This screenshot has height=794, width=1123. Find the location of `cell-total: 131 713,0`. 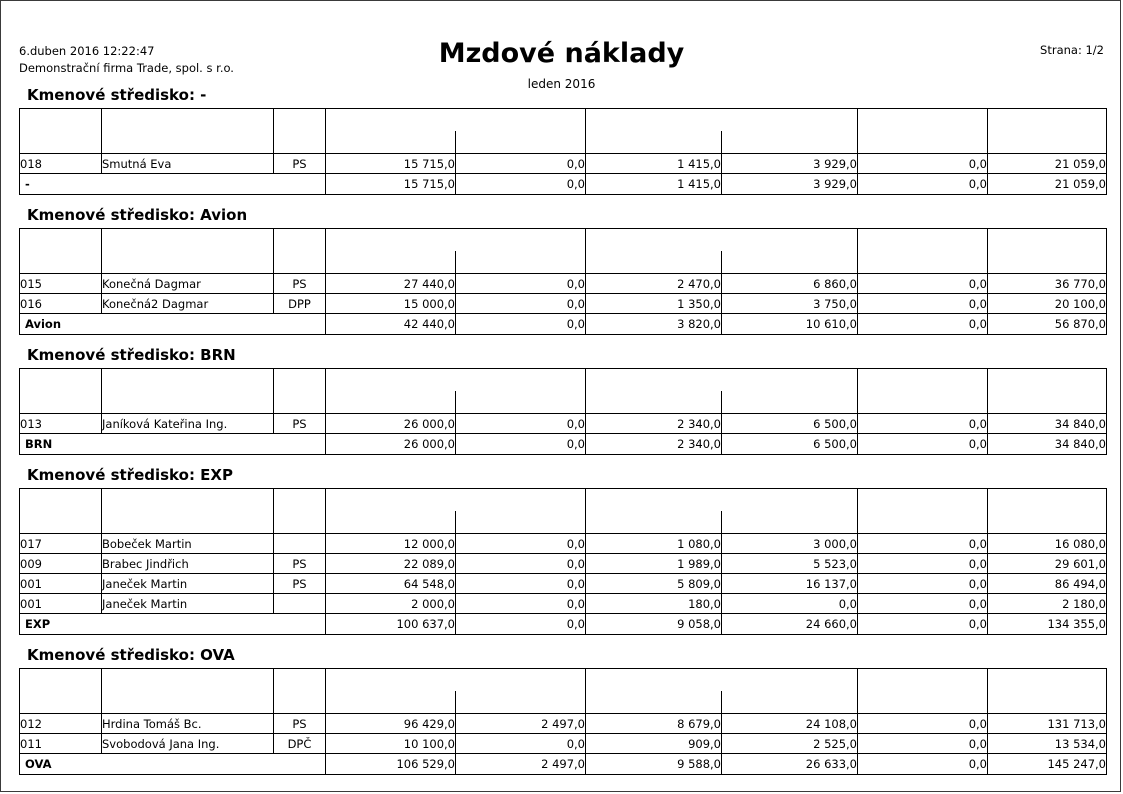

cell-total: 131 713,0 is located at coordinates (1047, 723).